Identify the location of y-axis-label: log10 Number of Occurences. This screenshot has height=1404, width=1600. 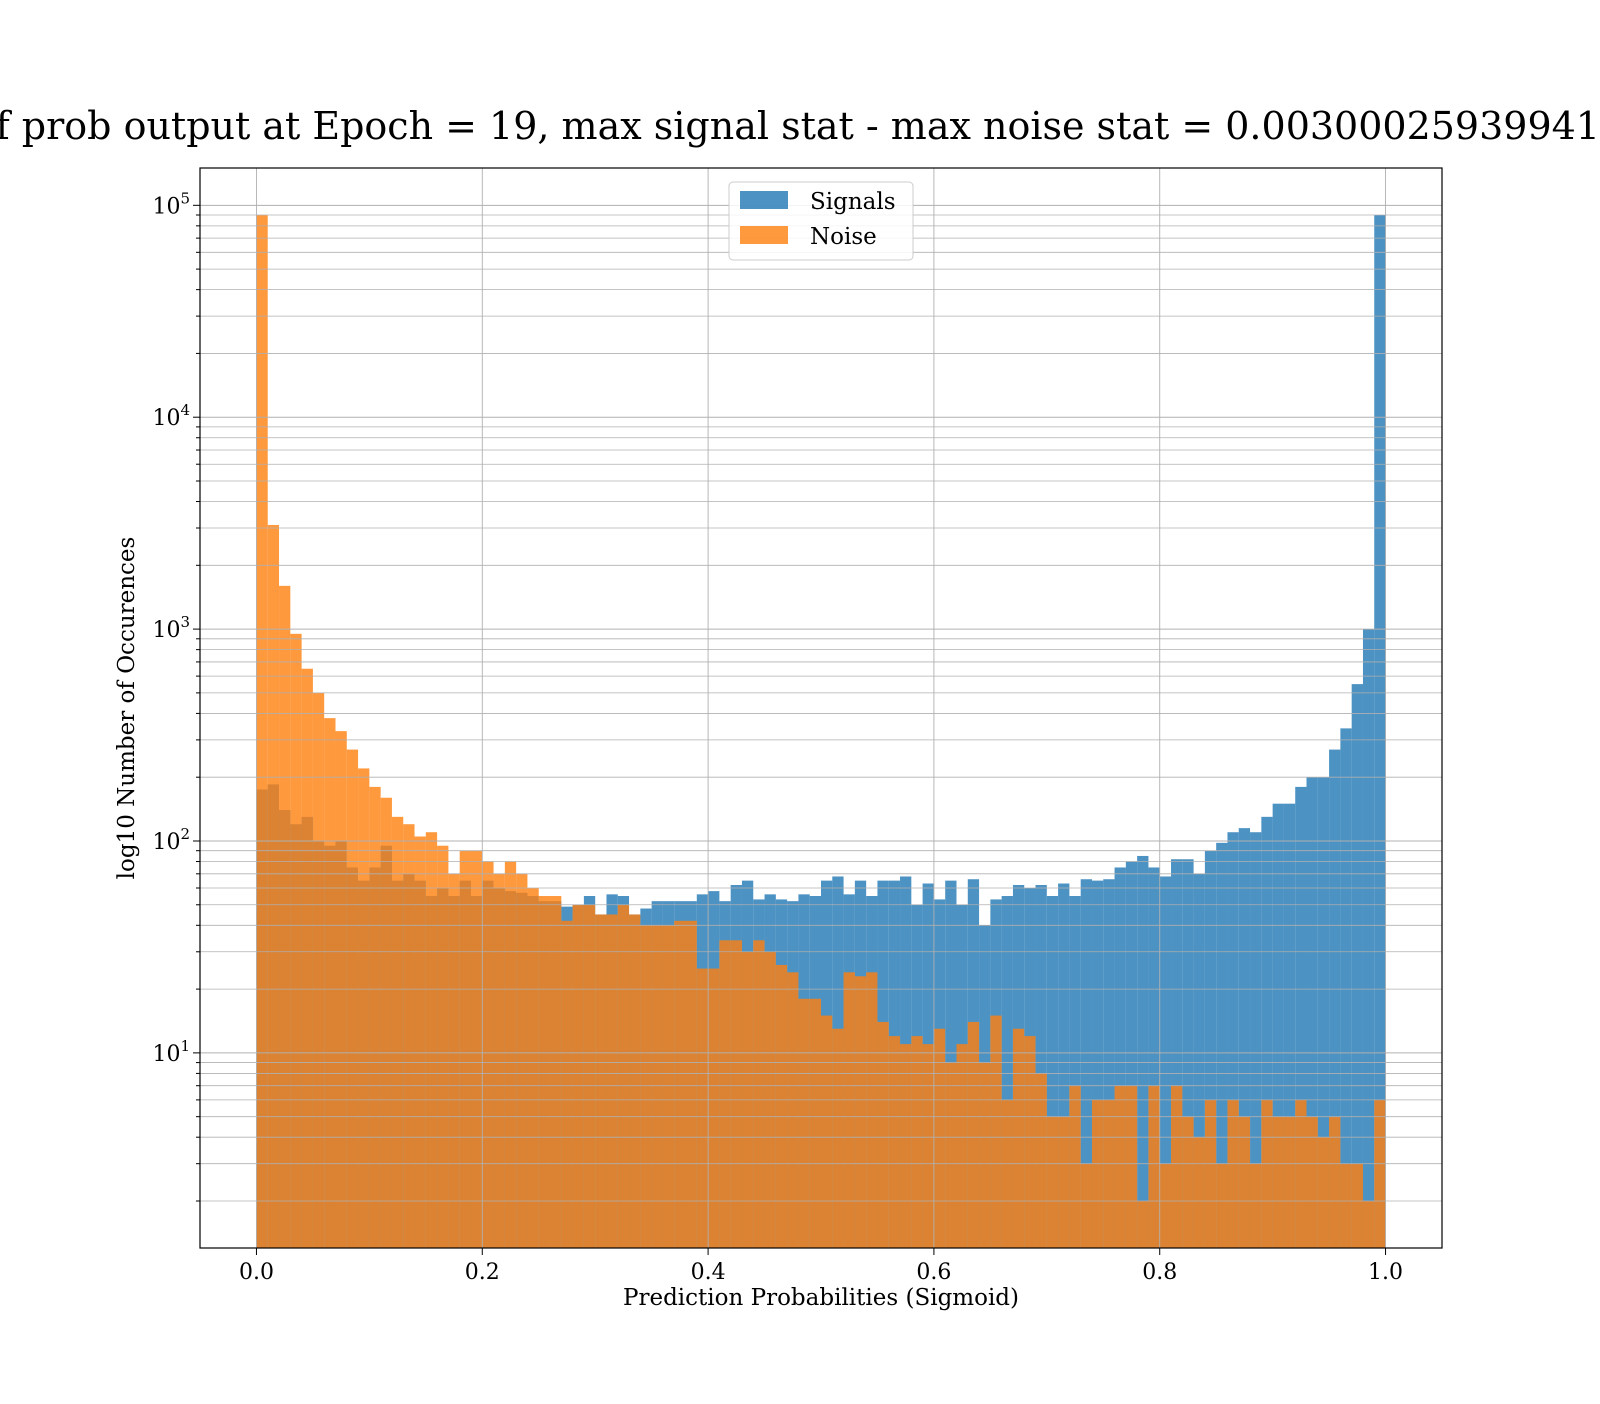
(127, 708).